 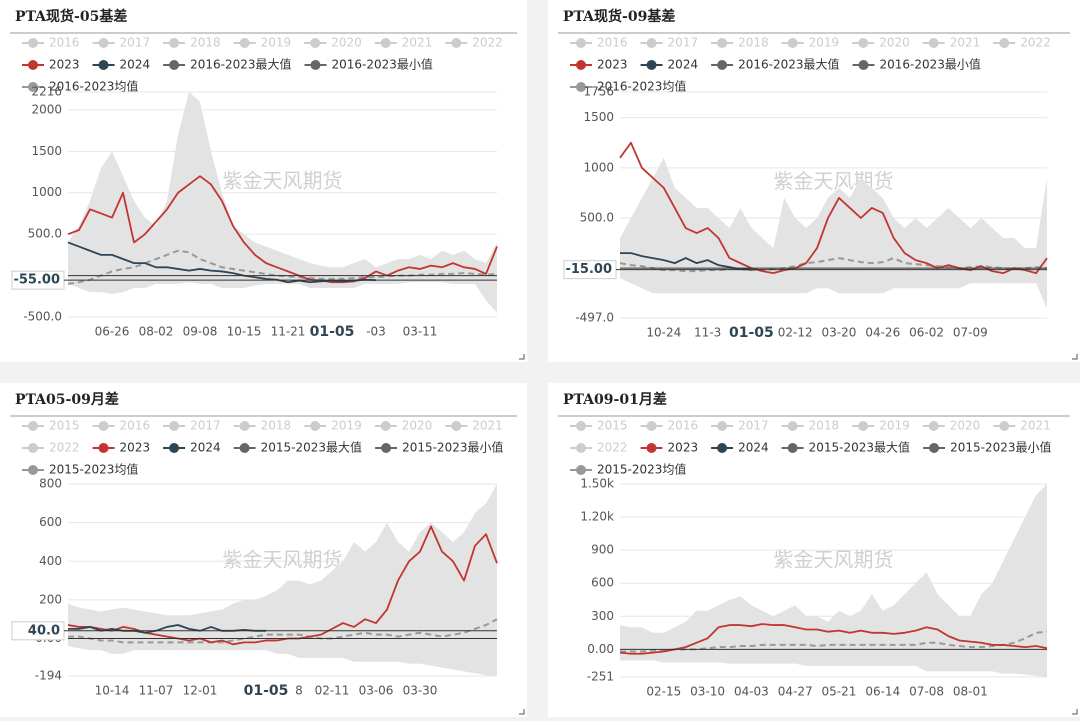 I want to click on legend-item: 2016, so click(x=121, y=426).